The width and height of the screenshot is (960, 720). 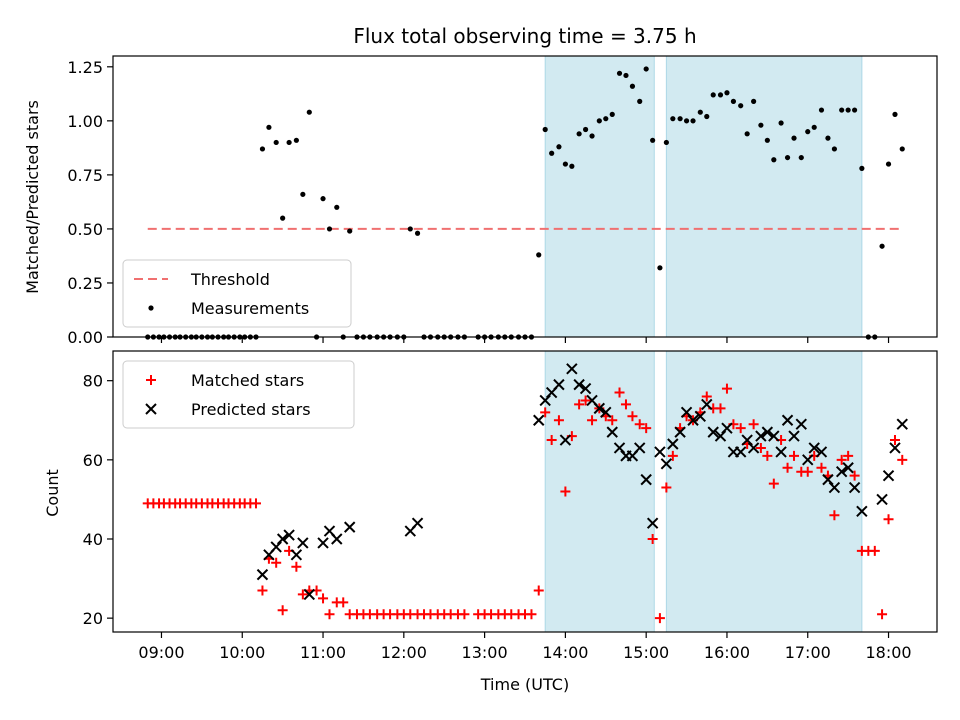 What do you see at coordinates (250, 308) in the screenshot?
I see `legend-label: Measurements` at bounding box center [250, 308].